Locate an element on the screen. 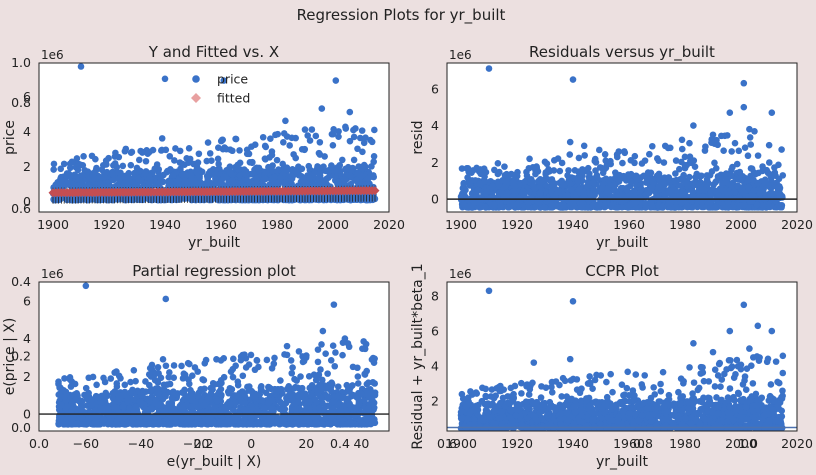  axis-scale-label: 1e6 is located at coordinates (52, 55).